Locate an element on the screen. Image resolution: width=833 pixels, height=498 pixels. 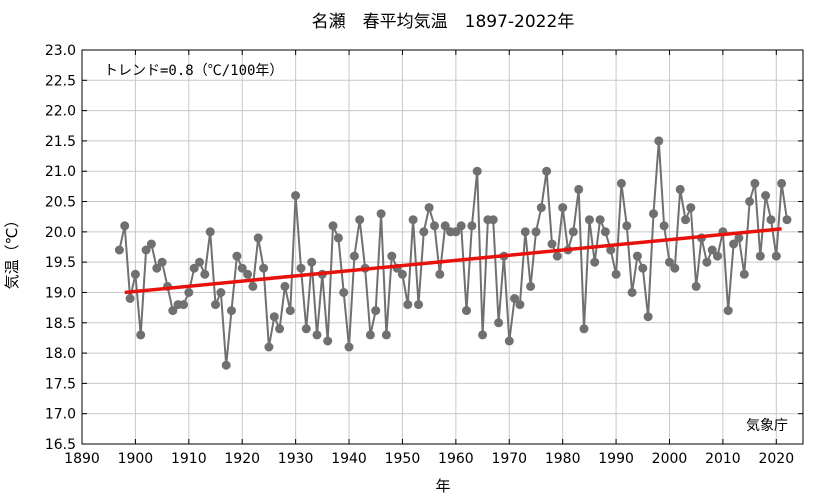
y-tick-label: 17.5 is located at coordinates (60, 384).